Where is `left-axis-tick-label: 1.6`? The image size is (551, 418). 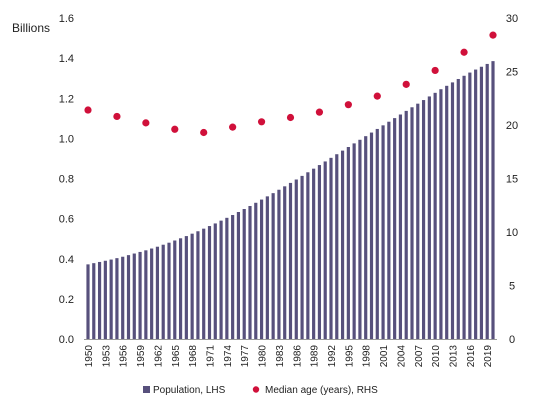 left-axis-tick-label: 1.6 is located at coordinates (66, 19).